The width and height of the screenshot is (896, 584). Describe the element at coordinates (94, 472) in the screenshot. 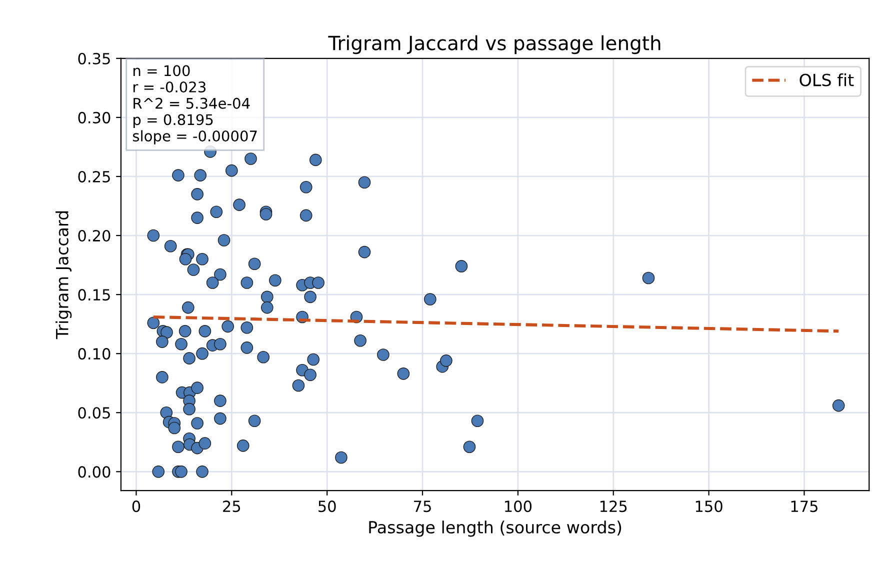

I see `y-tick-label: 0.00` at that location.